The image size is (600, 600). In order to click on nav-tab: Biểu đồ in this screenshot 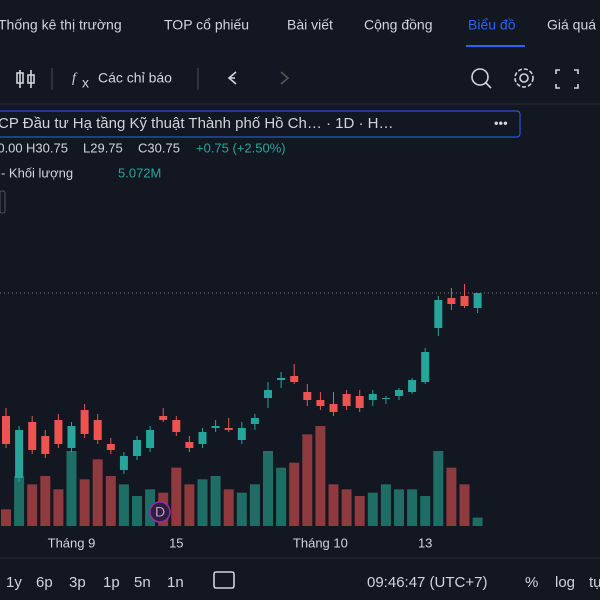, I will do `click(492, 25)`.